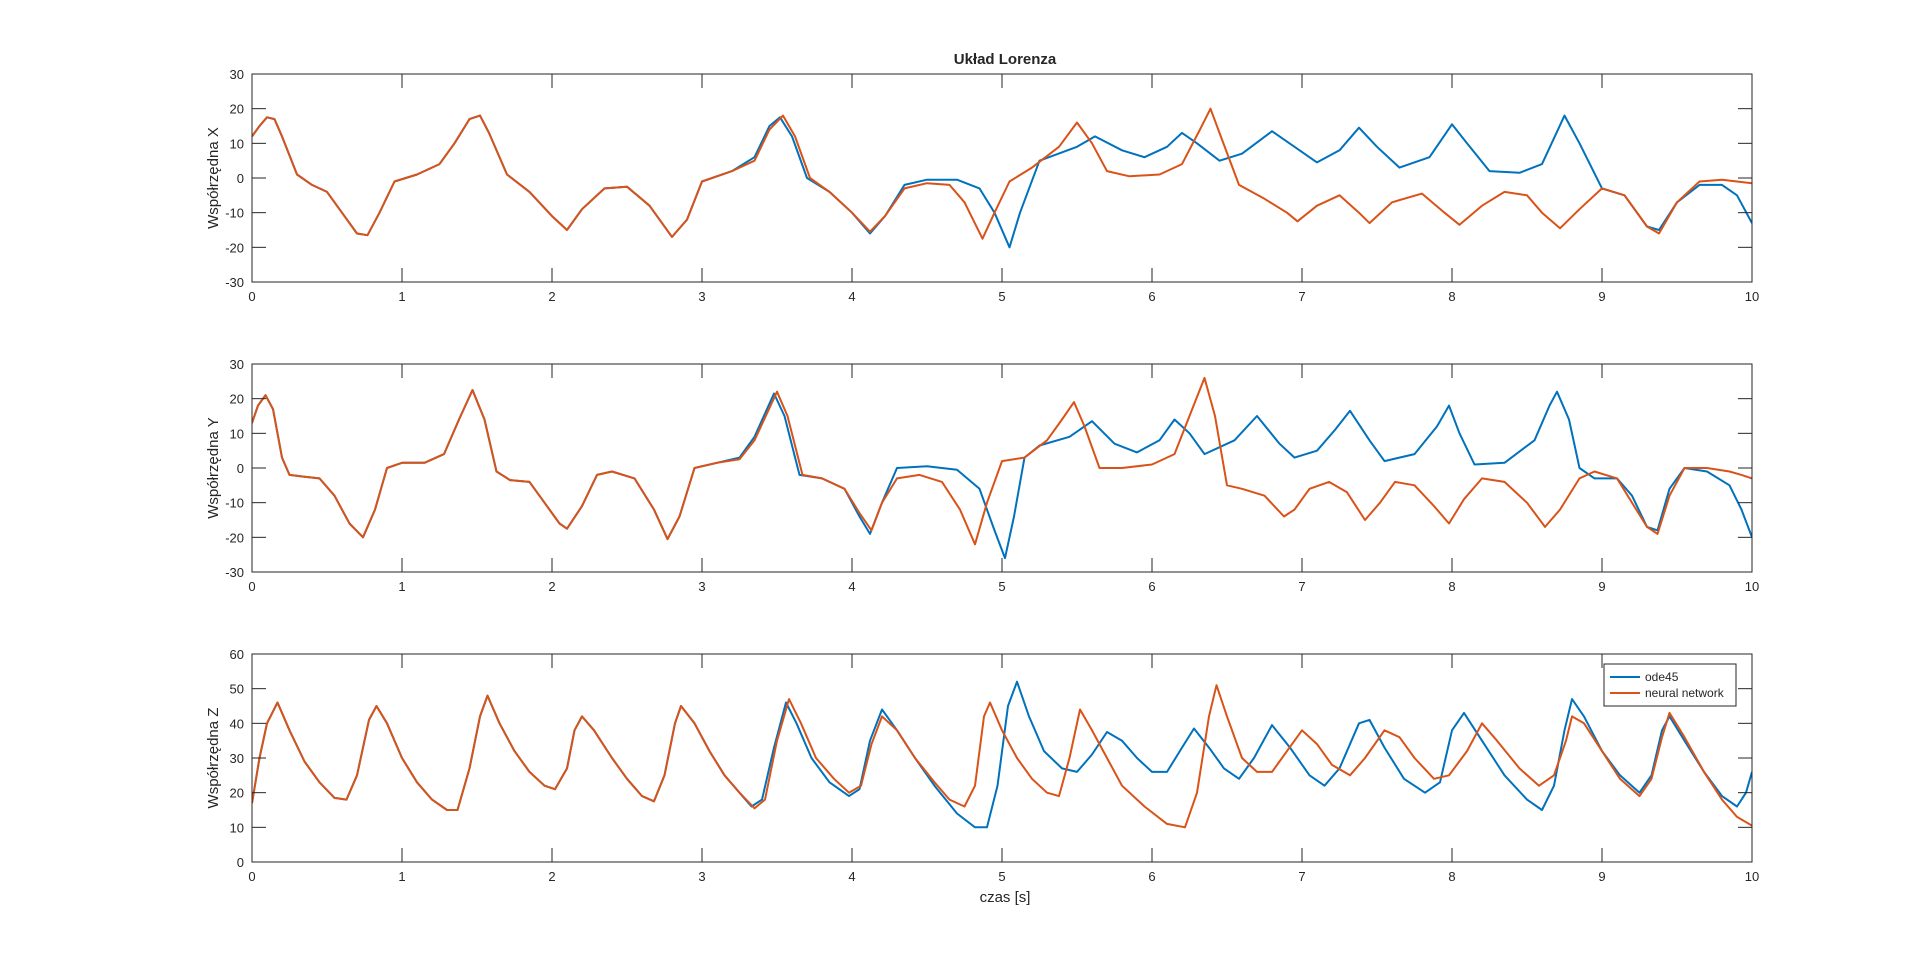 The height and width of the screenshot is (963, 1920). What do you see at coordinates (1662, 677) in the screenshot?
I see `legend-entry: ode45` at bounding box center [1662, 677].